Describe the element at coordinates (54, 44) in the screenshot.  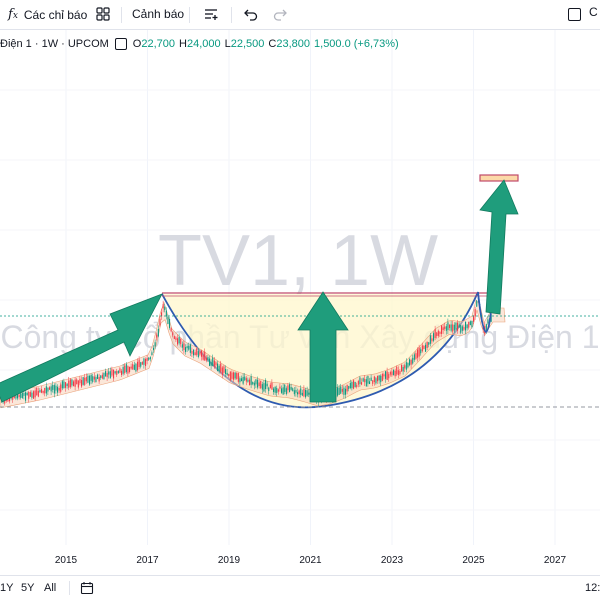
I see `symbol-label: Điện 1 · 1W · UPCOM` at that location.